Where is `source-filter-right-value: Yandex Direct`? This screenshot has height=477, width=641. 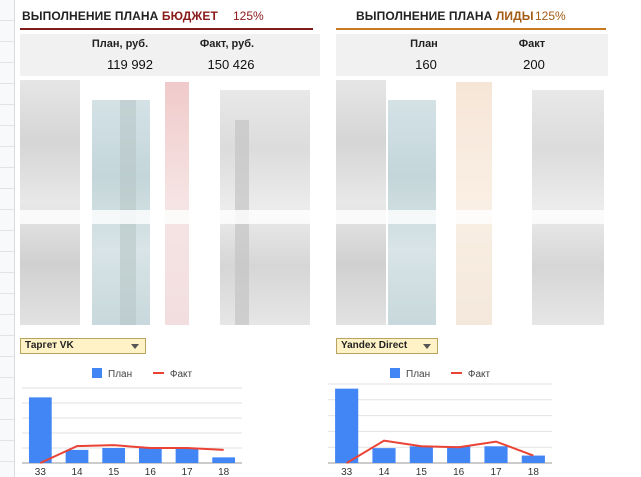
source-filter-right-value: Yandex Direct is located at coordinates (374, 345).